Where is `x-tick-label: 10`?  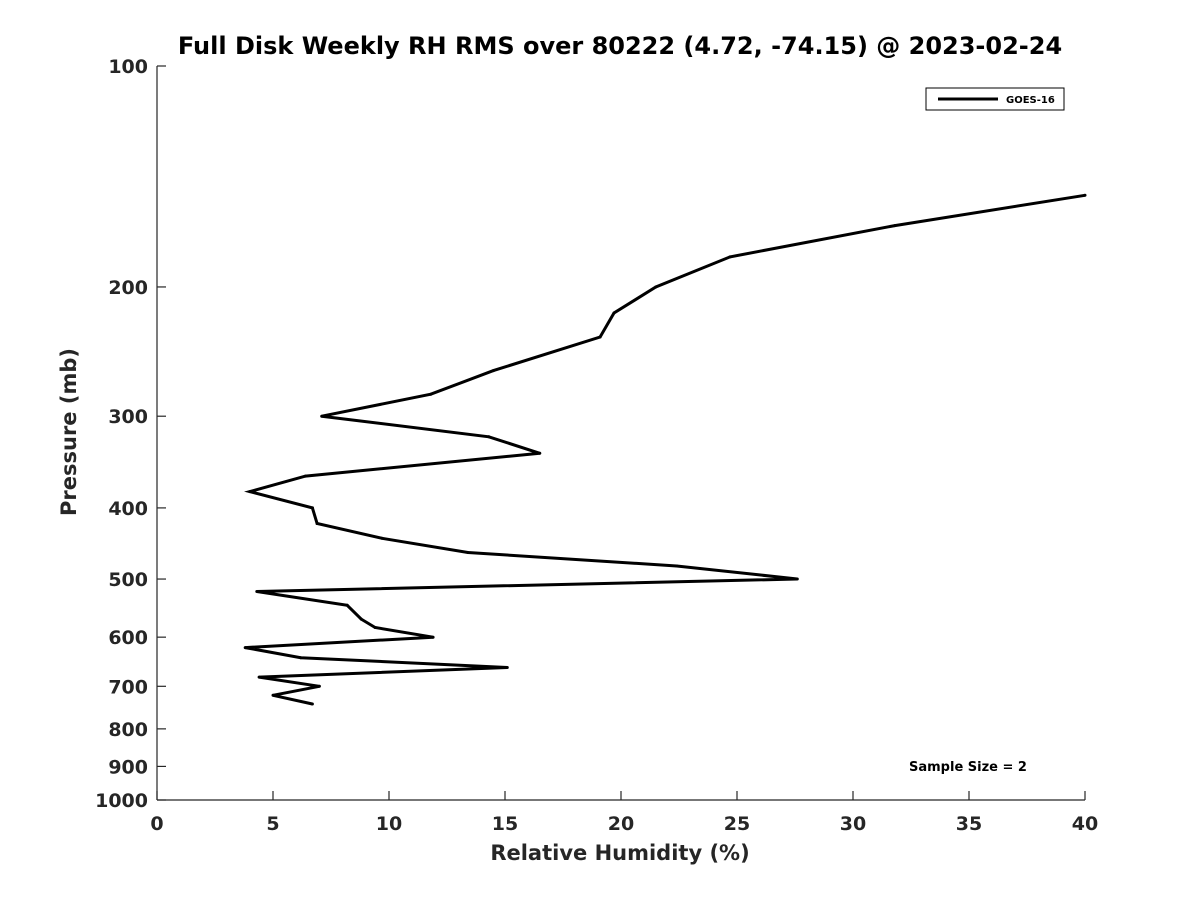
x-tick-label: 10 is located at coordinates (389, 824).